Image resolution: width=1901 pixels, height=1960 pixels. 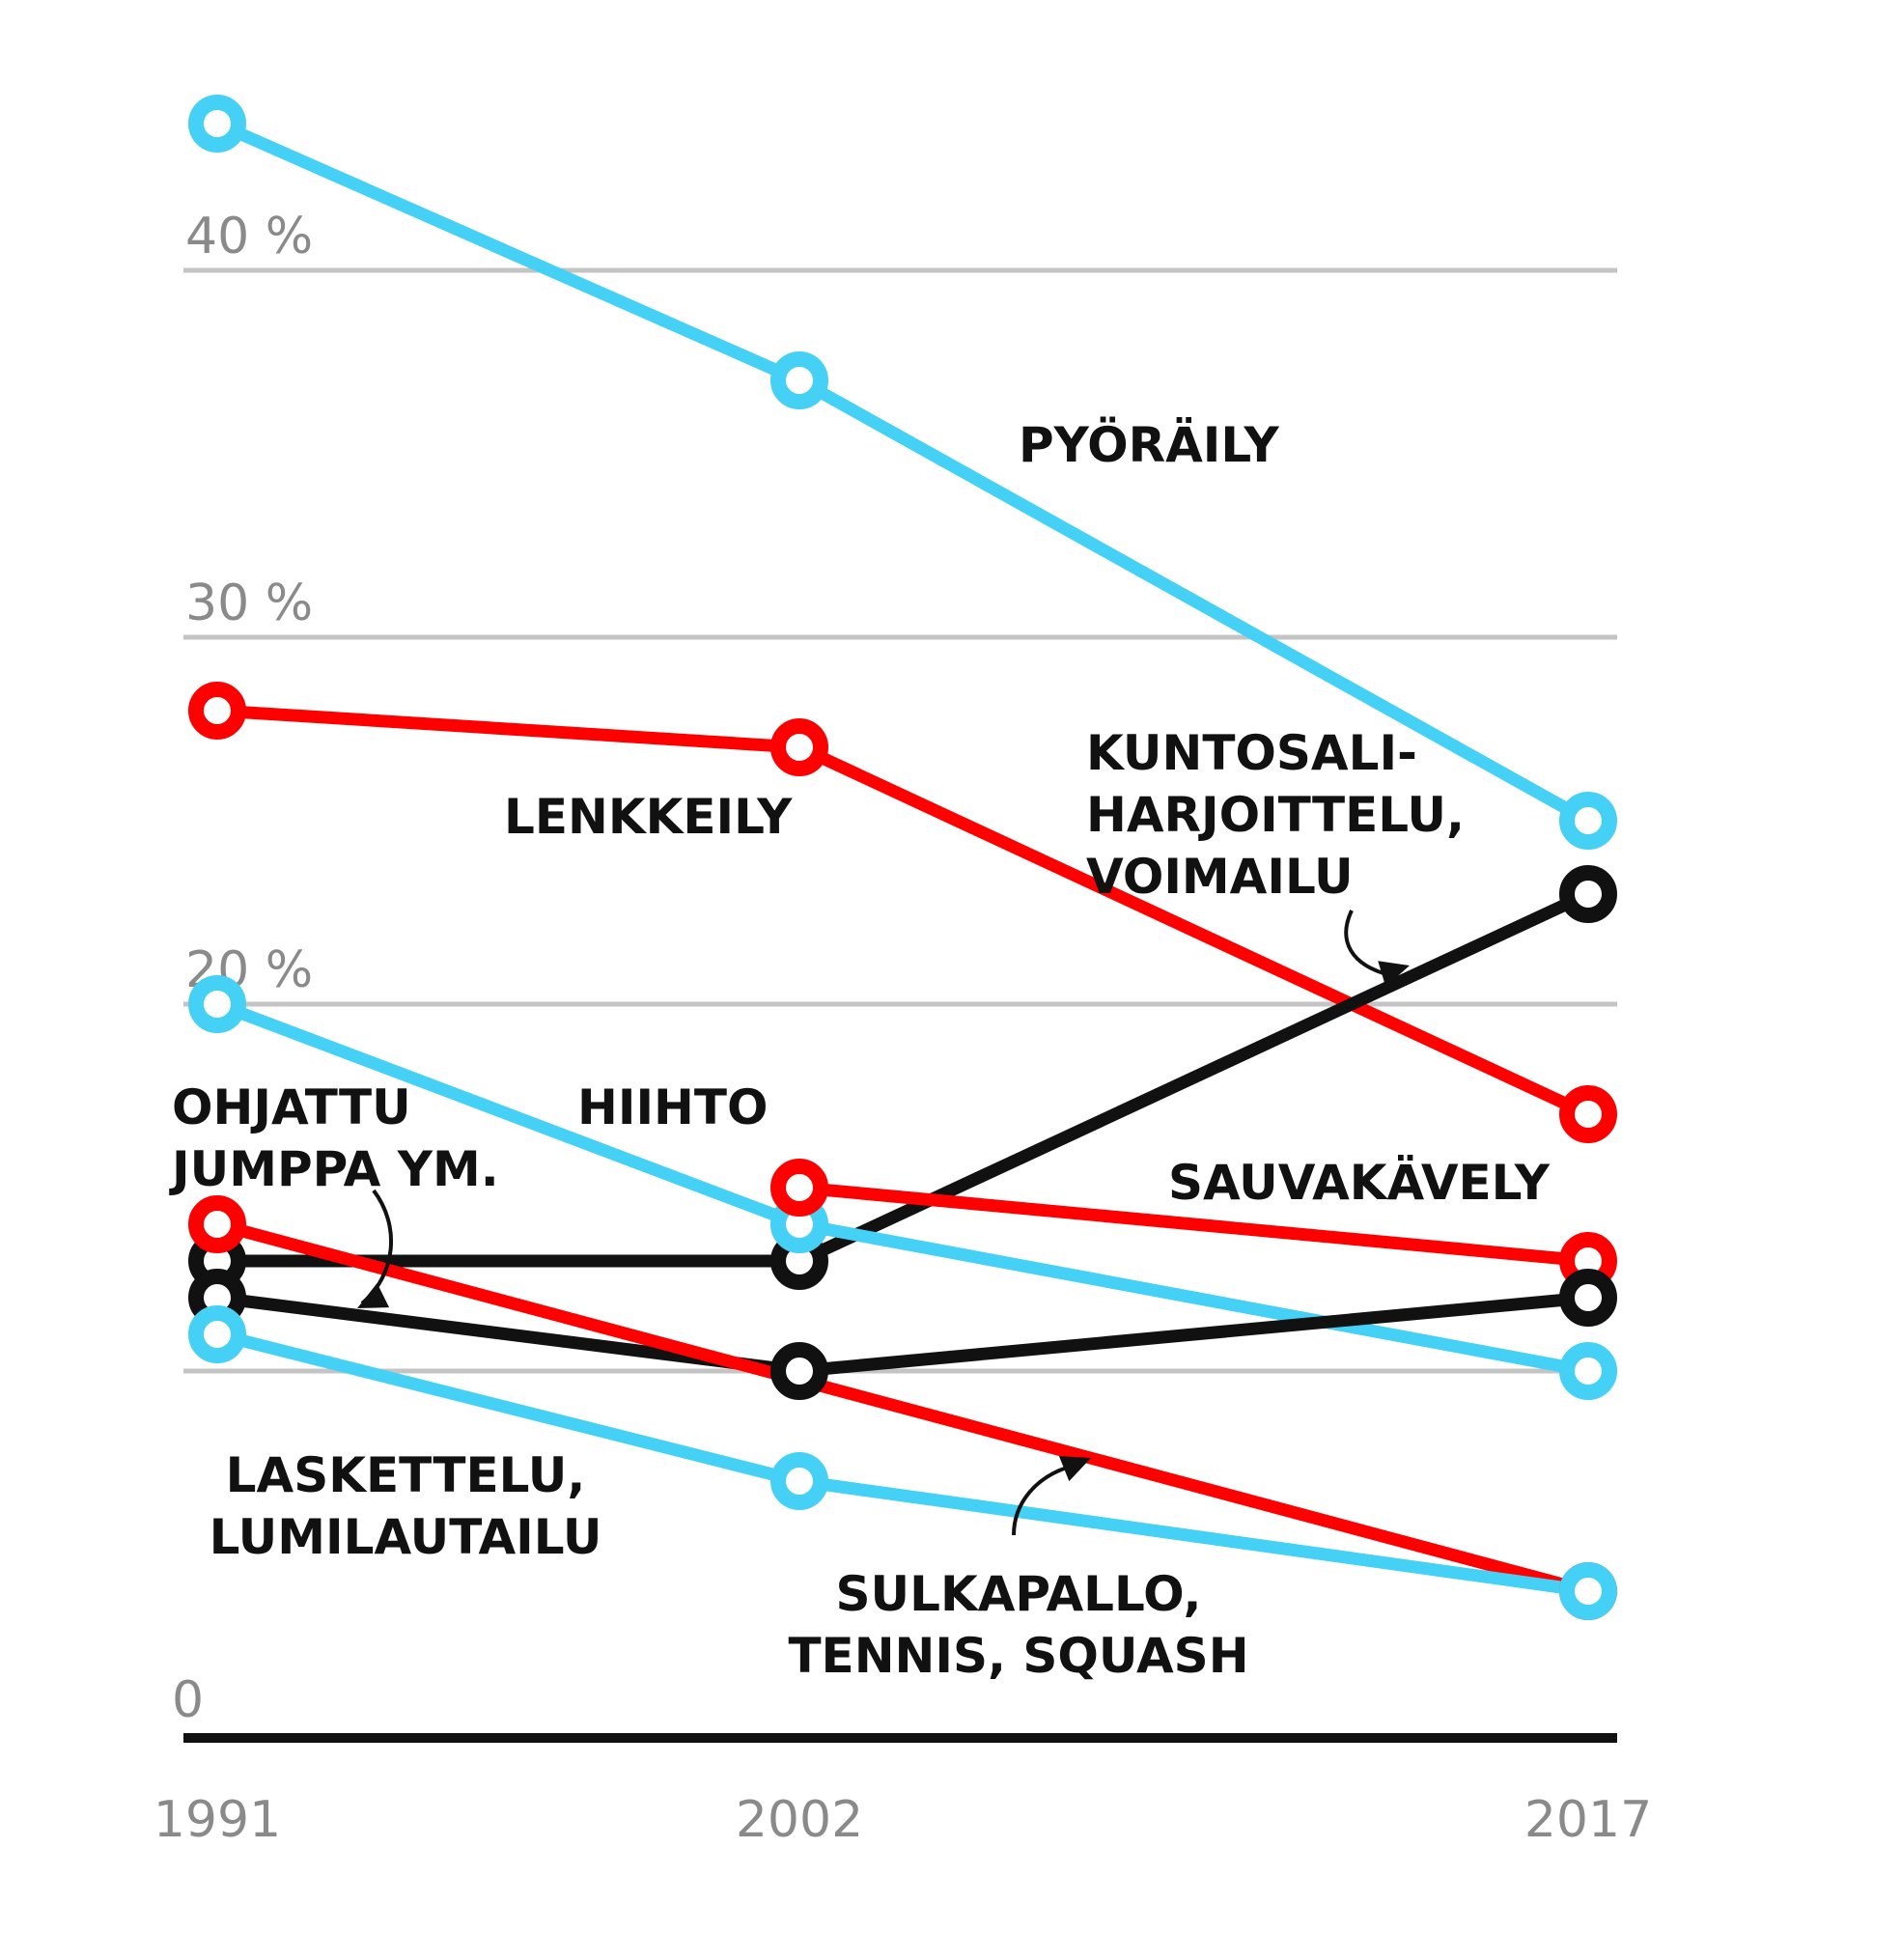 What do you see at coordinates (1588, 1371) in the screenshot?
I see `series-3-point-2017` at bounding box center [1588, 1371].